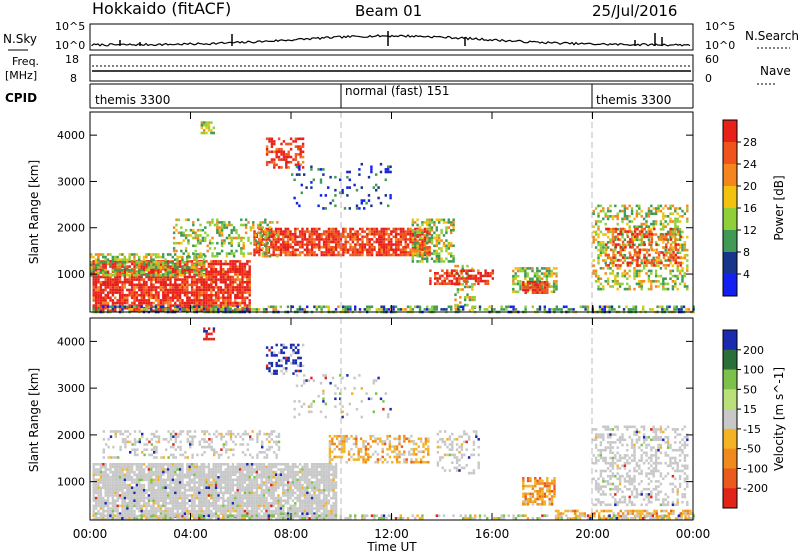  What do you see at coordinates (730, 241) in the screenshot?
I see `colorbar-swatch` at bounding box center [730, 241].